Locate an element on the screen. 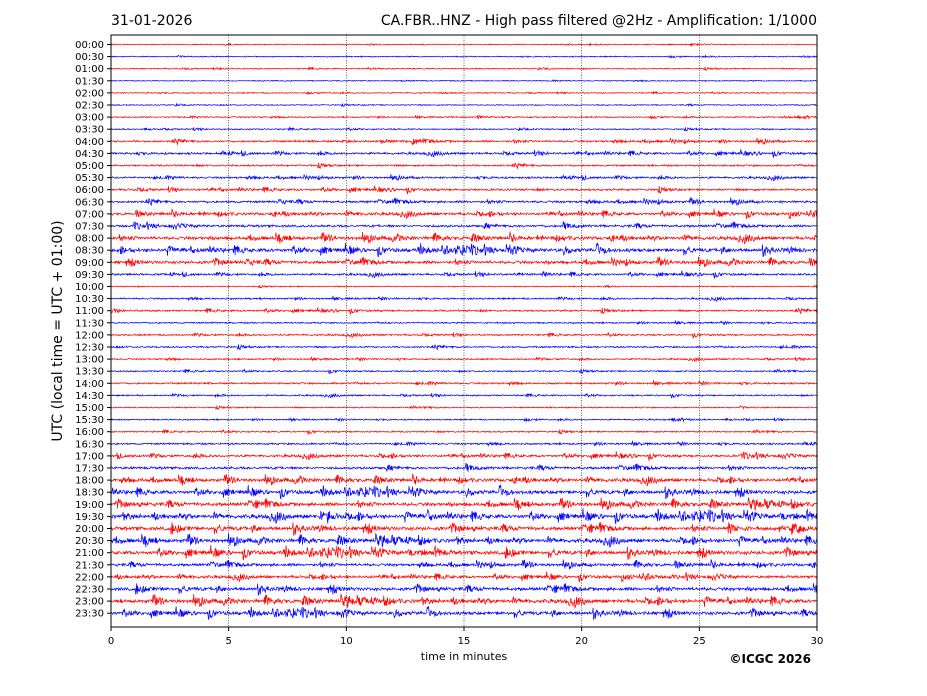 This screenshot has width=927, height=696. row-time-label: 17:30 is located at coordinates (89, 469).